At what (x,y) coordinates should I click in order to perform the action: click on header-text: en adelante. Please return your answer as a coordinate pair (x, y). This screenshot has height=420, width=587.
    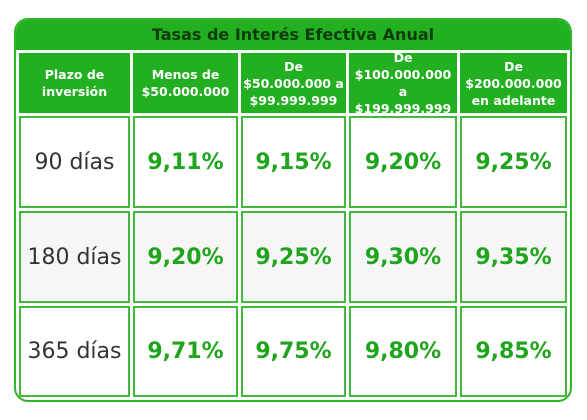
    Looking at the image, I should click on (513, 100).